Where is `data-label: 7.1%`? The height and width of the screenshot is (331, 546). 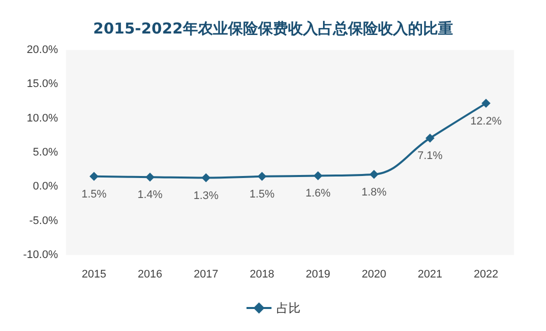 data-label: 7.1% is located at coordinates (430, 156).